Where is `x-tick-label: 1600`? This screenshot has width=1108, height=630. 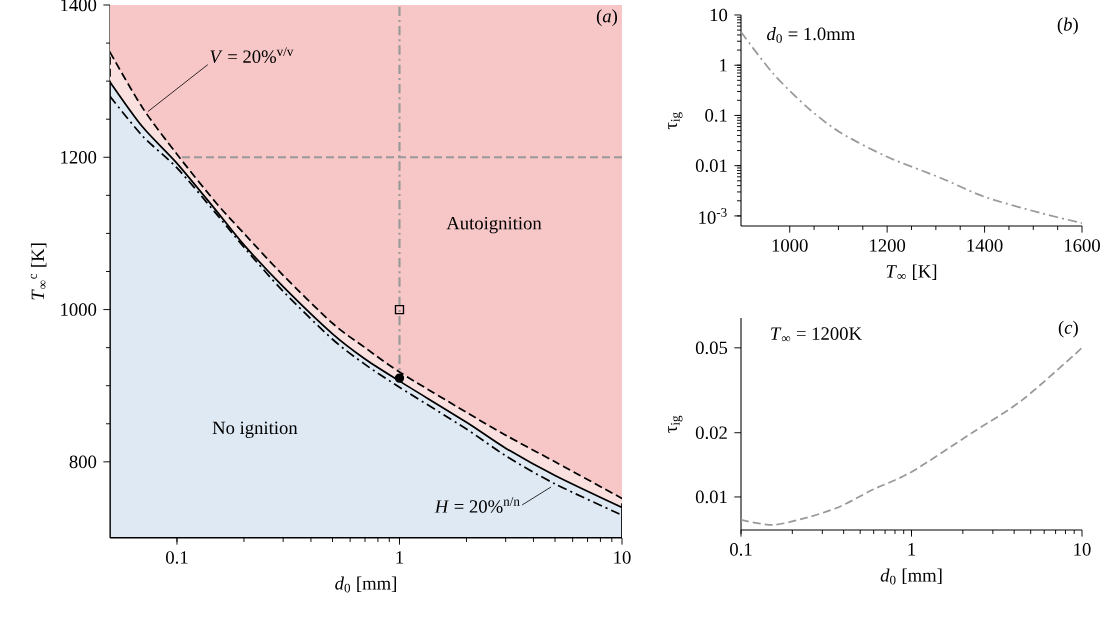 x-tick-label: 1600 is located at coordinates (1082, 245).